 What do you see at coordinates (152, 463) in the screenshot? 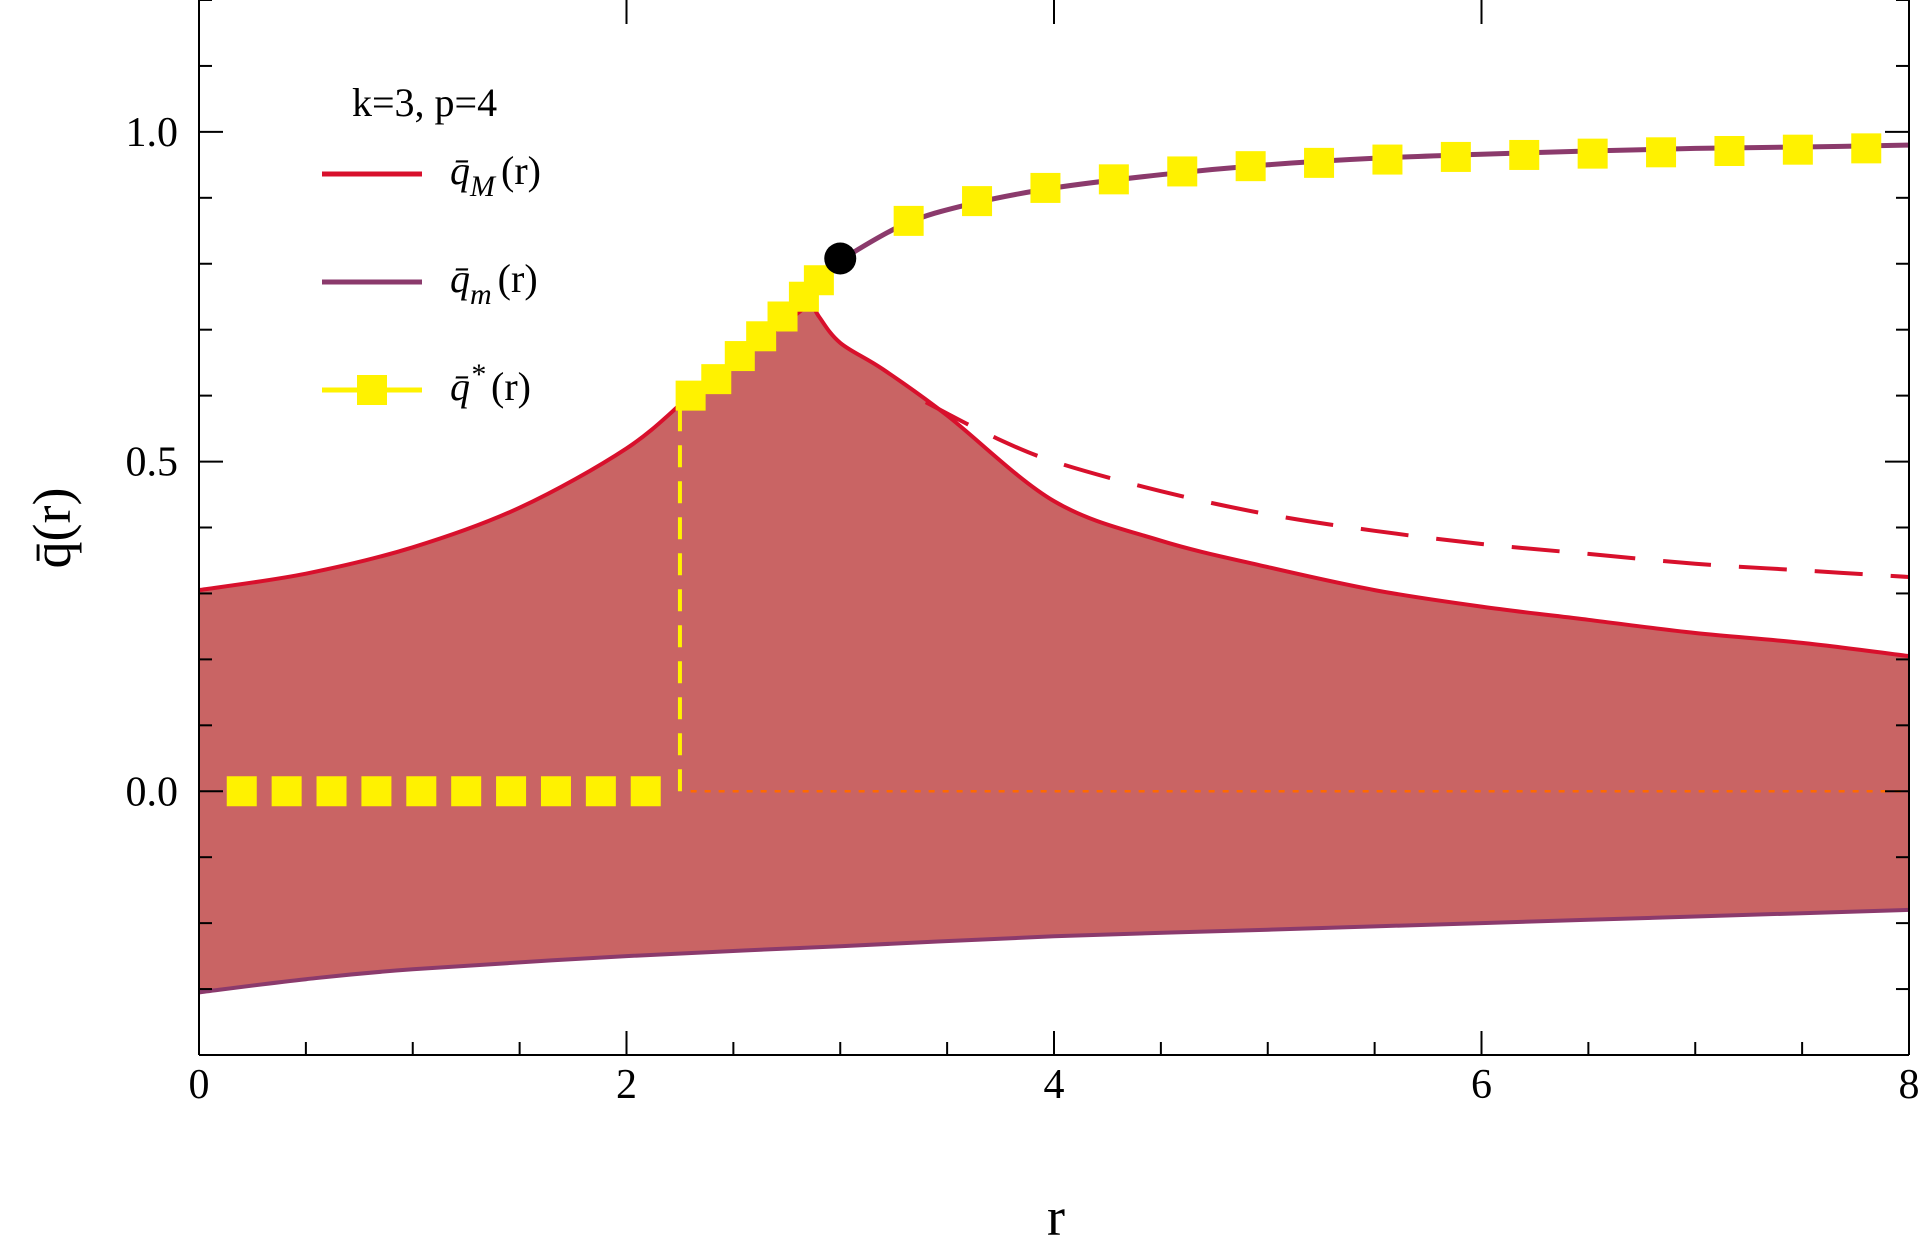
I see `y-tick-label: 0.5` at bounding box center [152, 463].